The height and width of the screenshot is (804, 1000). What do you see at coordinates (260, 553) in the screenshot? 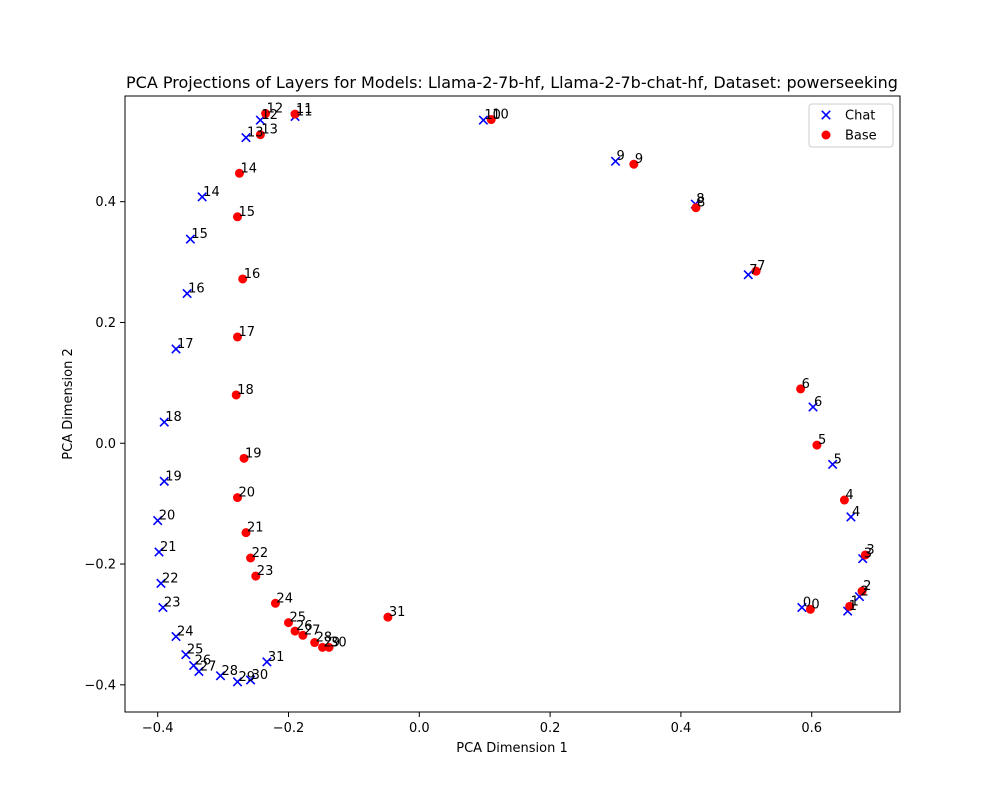
I see `point-label: 22` at bounding box center [260, 553].